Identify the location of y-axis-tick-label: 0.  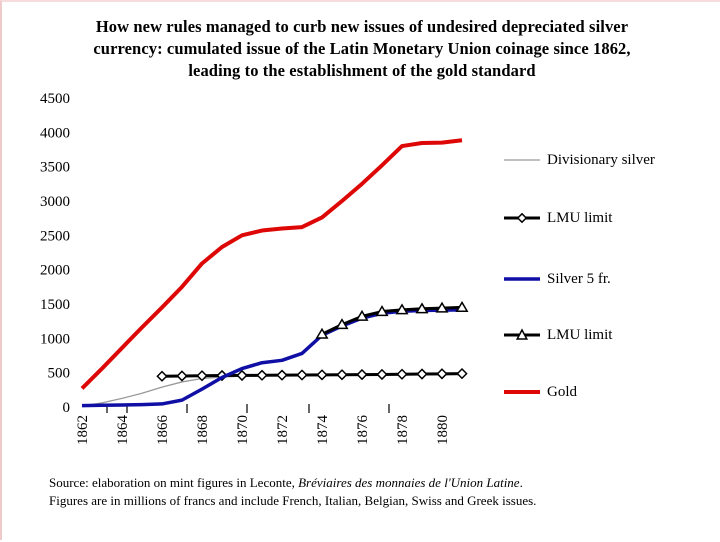
(67, 408).